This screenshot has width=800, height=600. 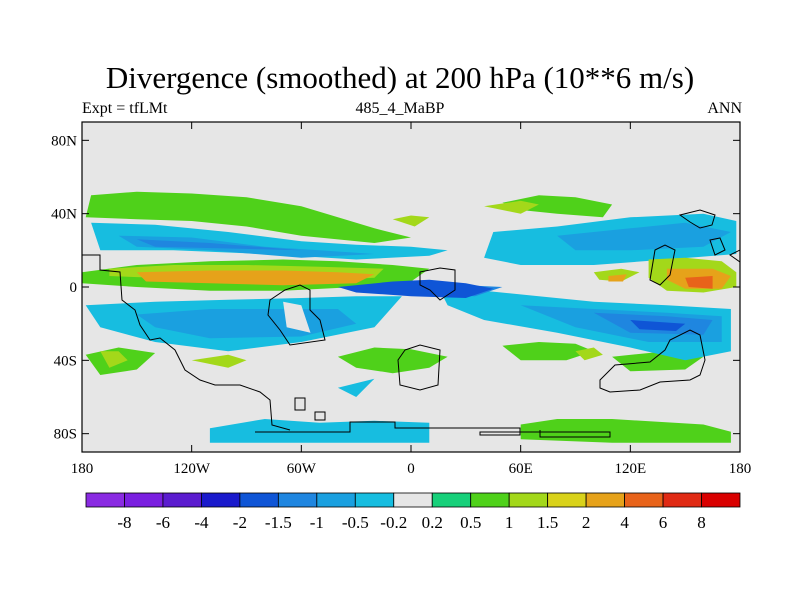 What do you see at coordinates (192, 469) in the screenshot?
I see `x-tick-label-1: 120W` at bounding box center [192, 469].